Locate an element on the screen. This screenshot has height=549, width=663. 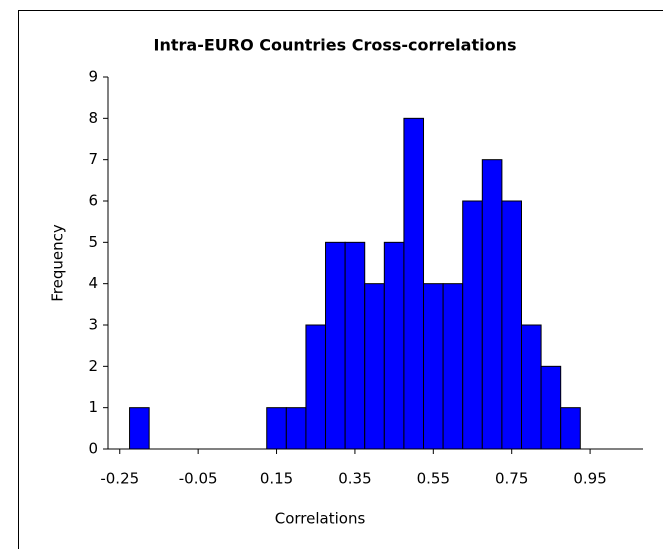
y-tick-label: 1 is located at coordinates (93, 407).